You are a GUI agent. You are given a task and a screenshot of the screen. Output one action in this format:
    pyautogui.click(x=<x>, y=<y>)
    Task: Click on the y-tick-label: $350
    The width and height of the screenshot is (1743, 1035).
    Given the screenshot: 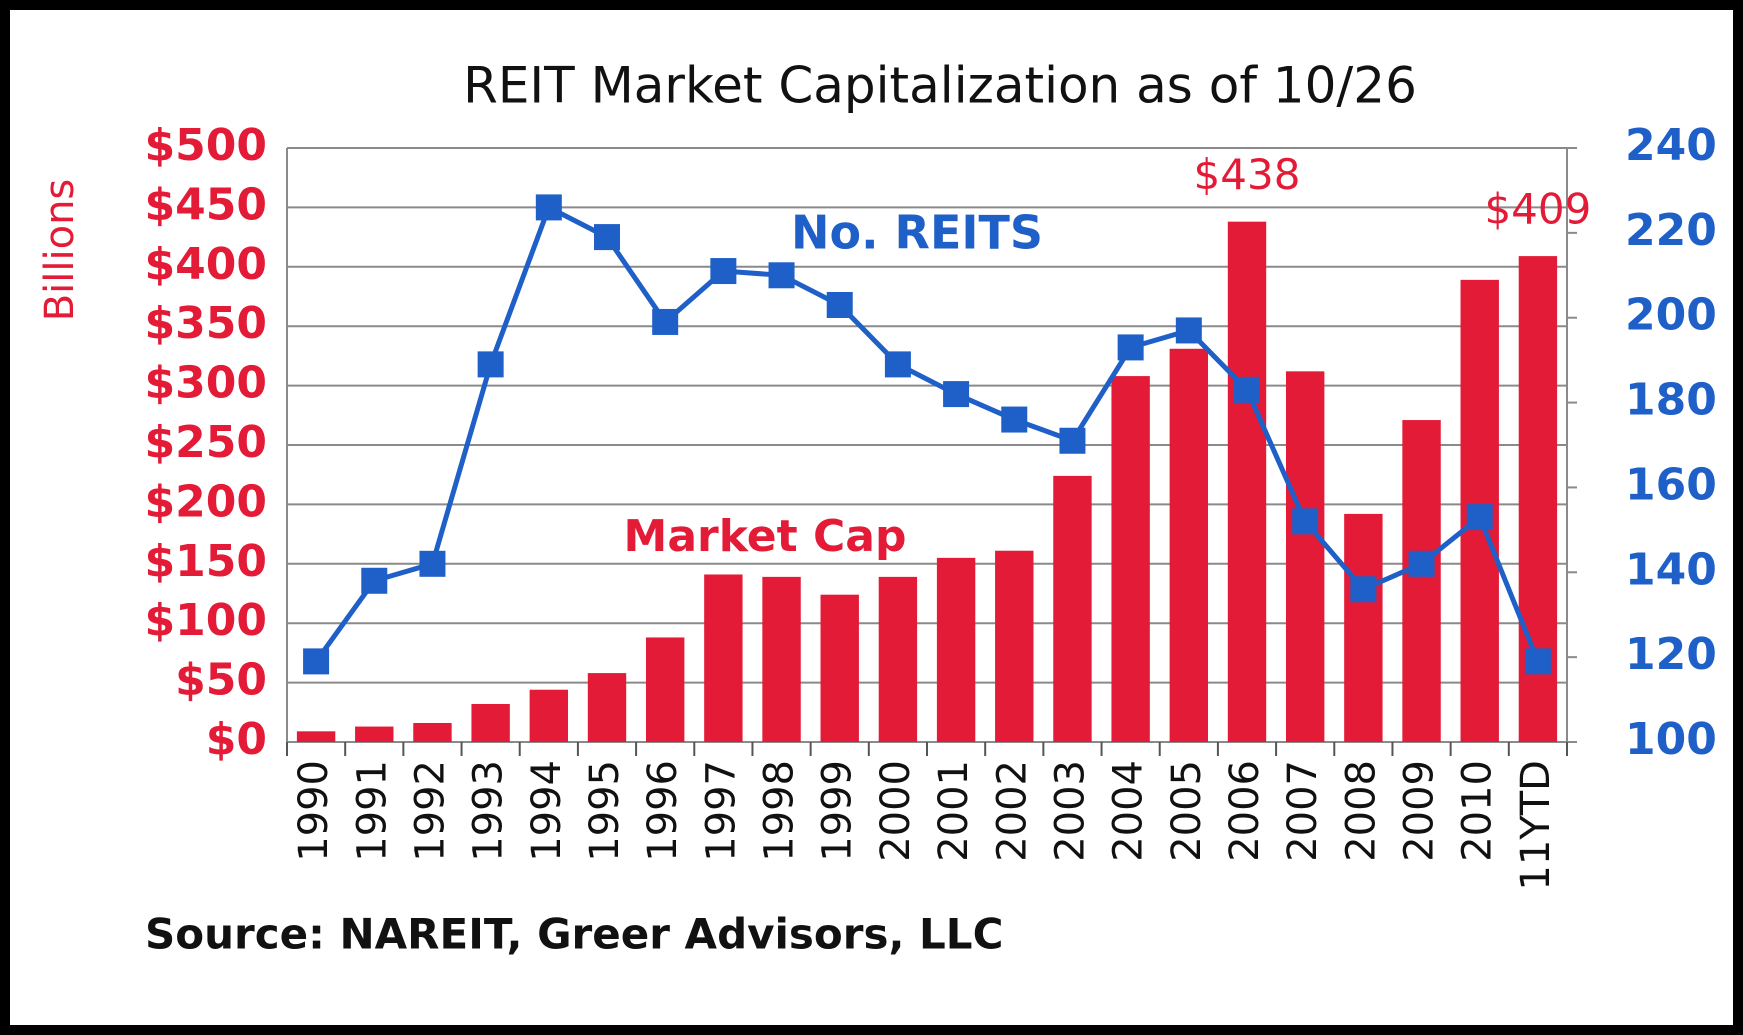 What is the action you would take?
    pyautogui.click(x=206, y=323)
    